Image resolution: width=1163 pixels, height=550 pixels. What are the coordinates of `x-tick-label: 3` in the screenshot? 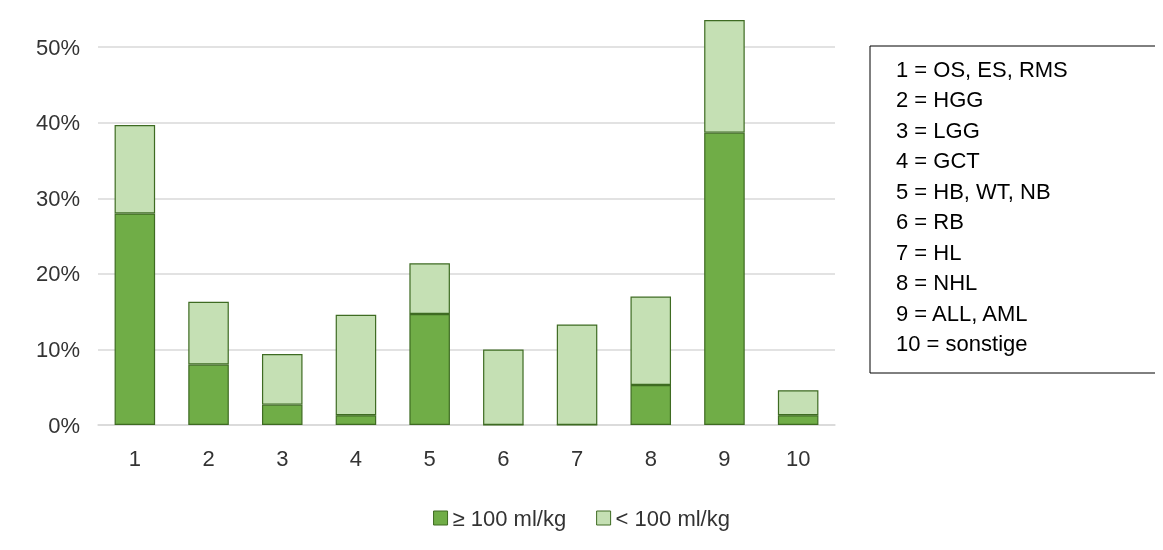 It's located at (282, 458).